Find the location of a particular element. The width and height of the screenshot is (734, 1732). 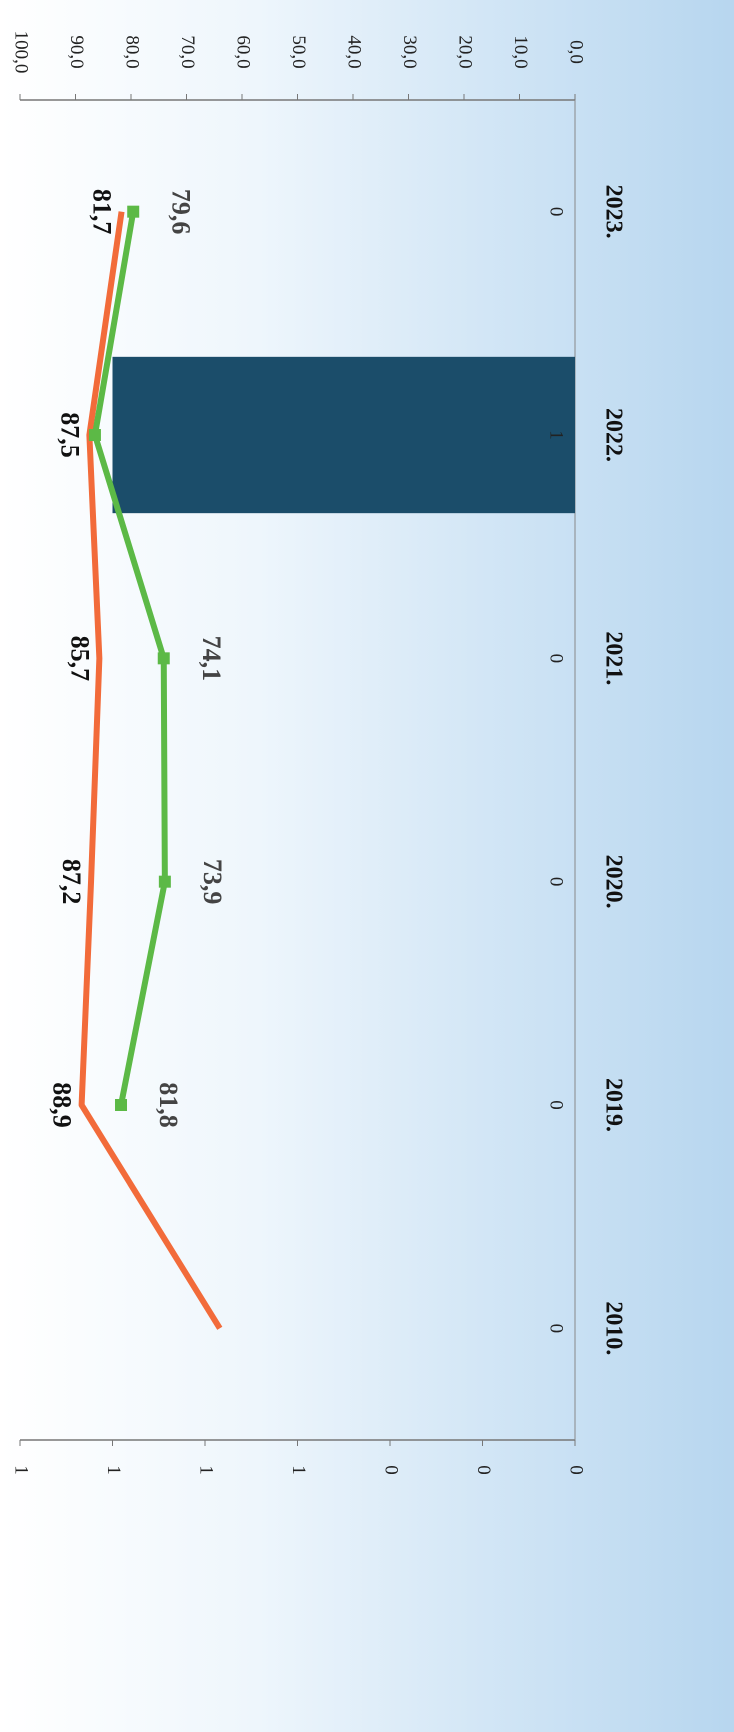

value-label: 73,9 is located at coordinates (212, 882).